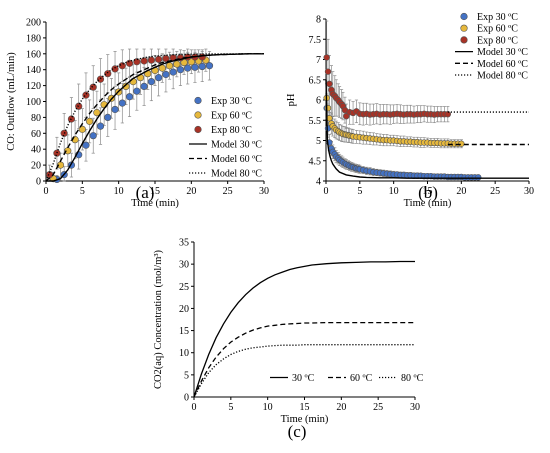  I want to click on y-tick-label: 4.5, so click(315, 161).